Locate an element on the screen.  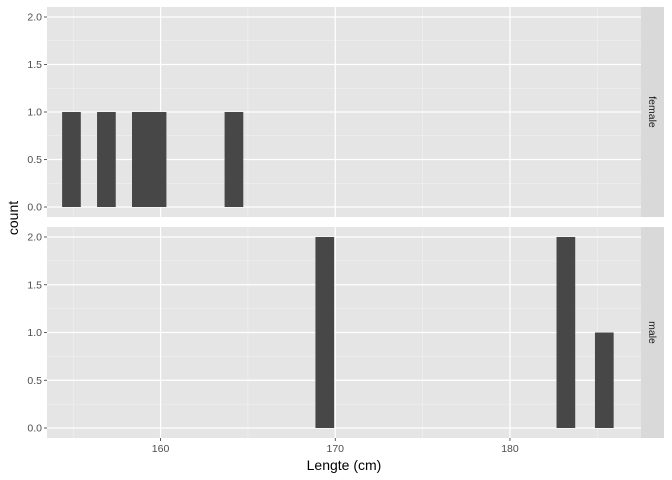
x-tick-label: 180 is located at coordinates (510, 449).